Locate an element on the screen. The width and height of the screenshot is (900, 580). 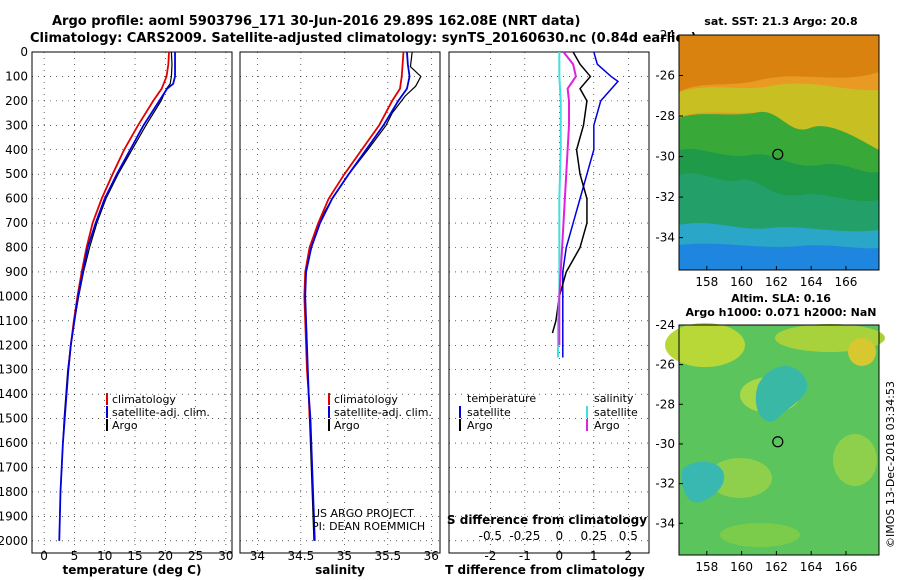
x-tick-label: -1 is located at coordinates (525, 556).